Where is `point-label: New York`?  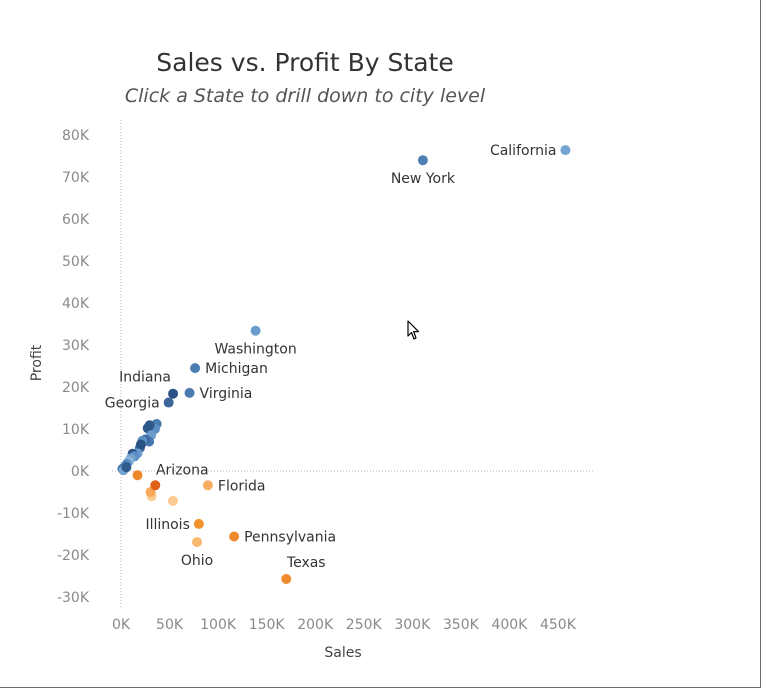 point-label: New York is located at coordinates (423, 179).